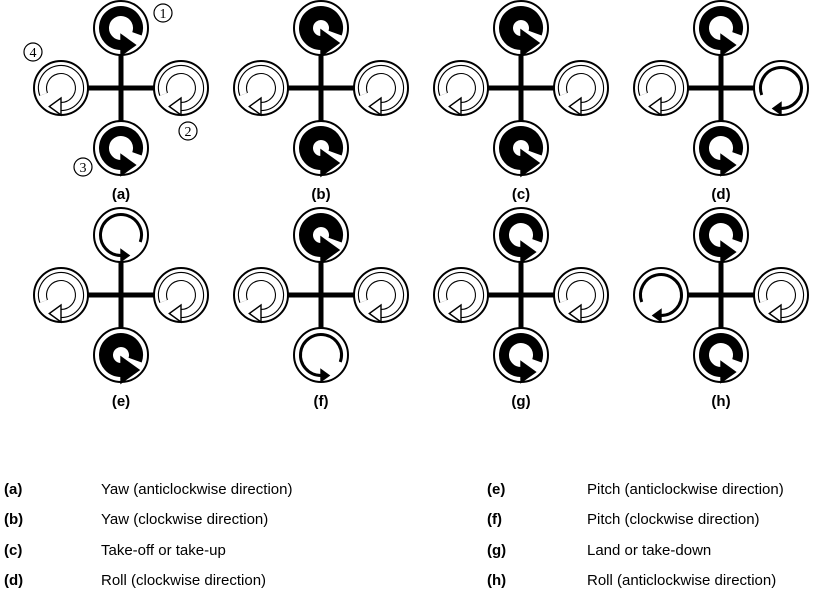  What do you see at coordinates (184, 580) in the screenshot?
I see `legend-desc: Roll (clockwise direction)` at bounding box center [184, 580].